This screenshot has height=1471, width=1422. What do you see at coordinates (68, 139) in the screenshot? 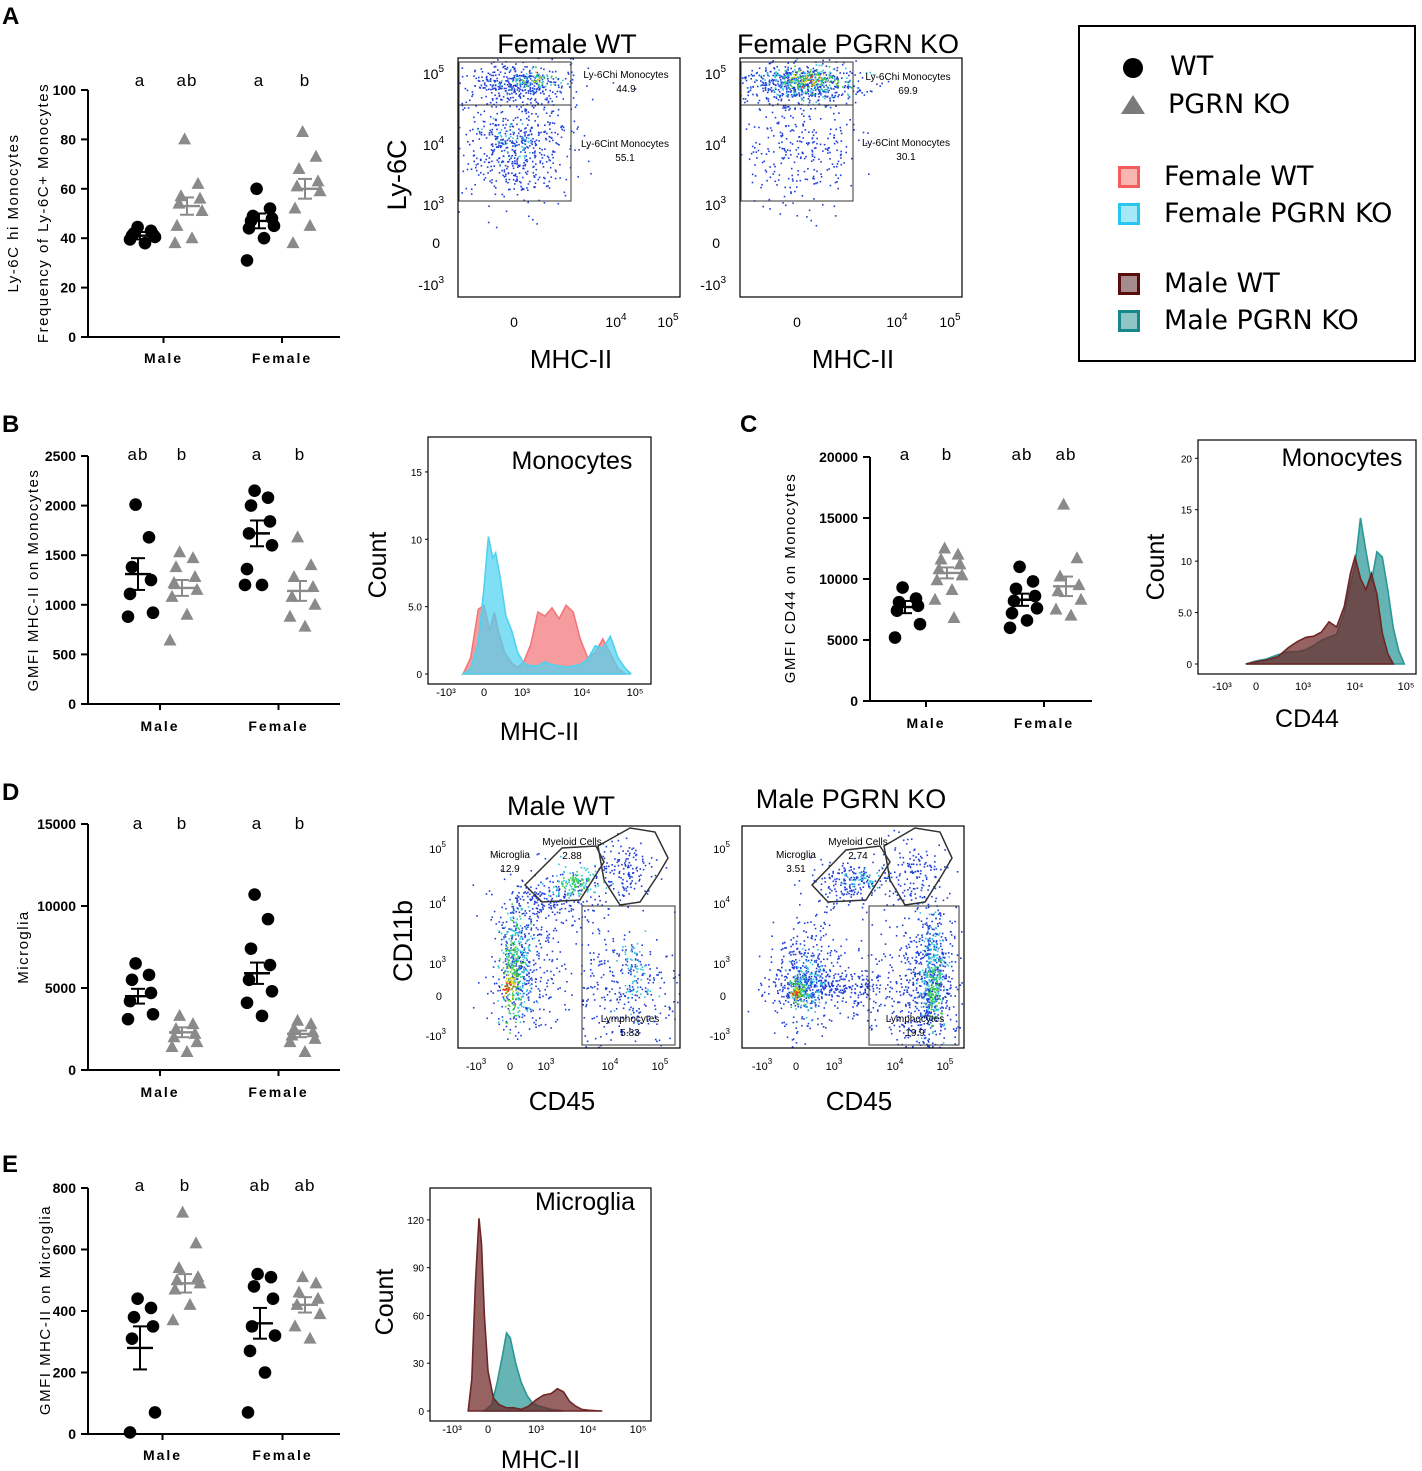
I see `y-tick-label: 80` at bounding box center [68, 139].